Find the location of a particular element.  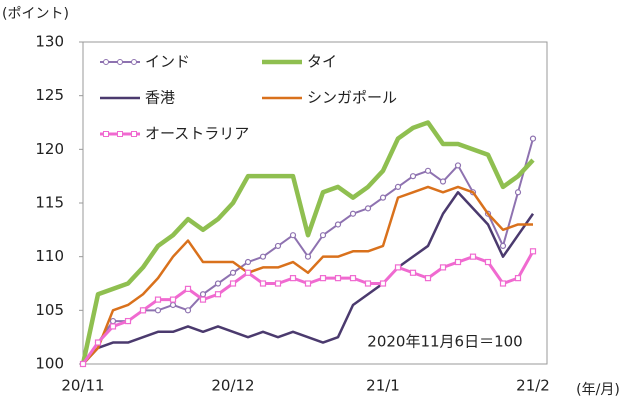

x-tick-label: 20/12 is located at coordinates (232, 386).